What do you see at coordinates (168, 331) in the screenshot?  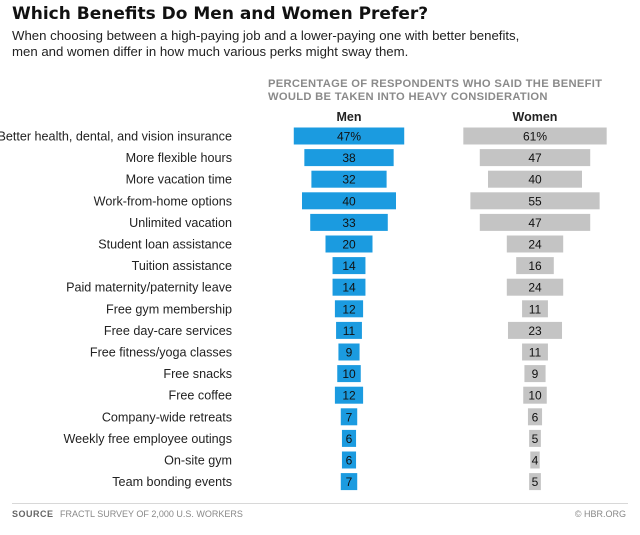 I see `category-label: Free day-care services` at bounding box center [168, 331].